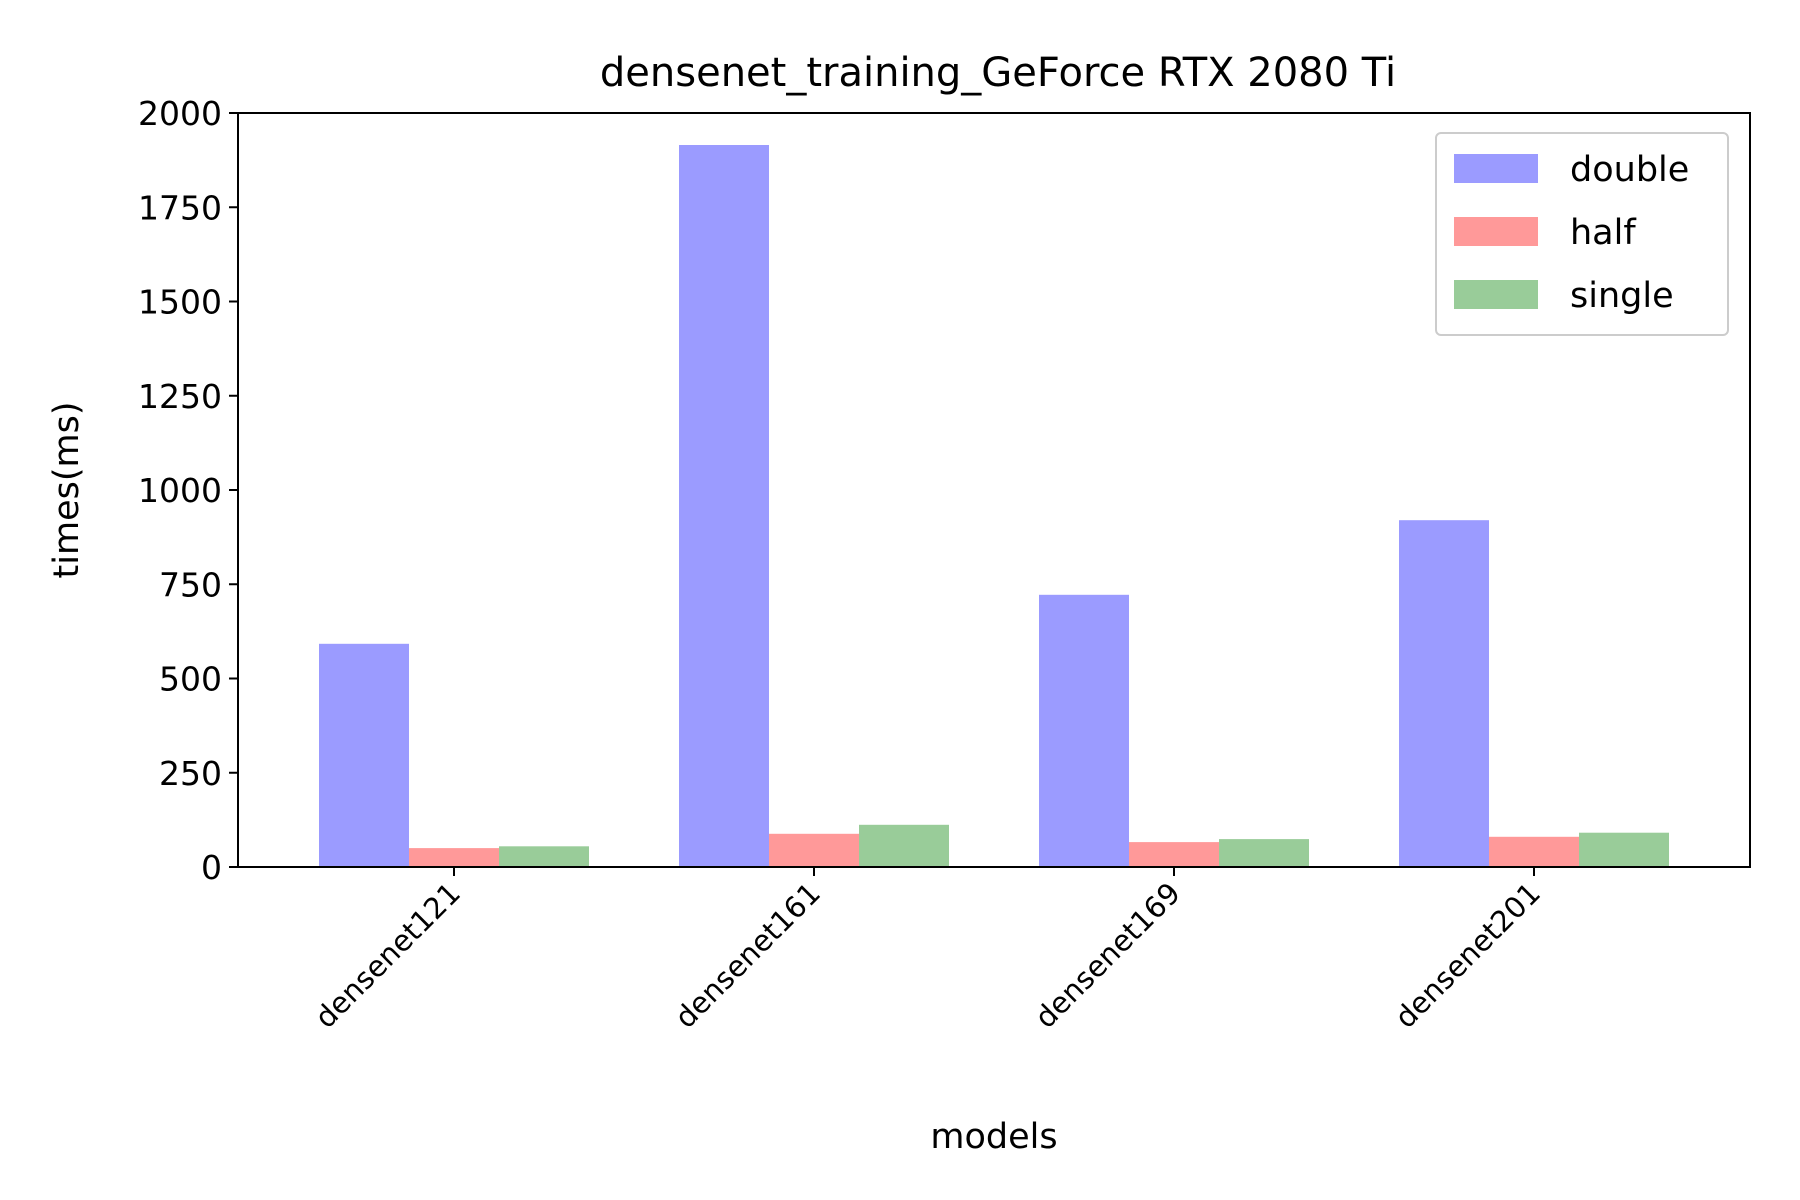 The image size is (1800, 1200). Describe the element at coordinates (1624, 849) in the screenshot. I see `bar-single-densenet201` at that location.